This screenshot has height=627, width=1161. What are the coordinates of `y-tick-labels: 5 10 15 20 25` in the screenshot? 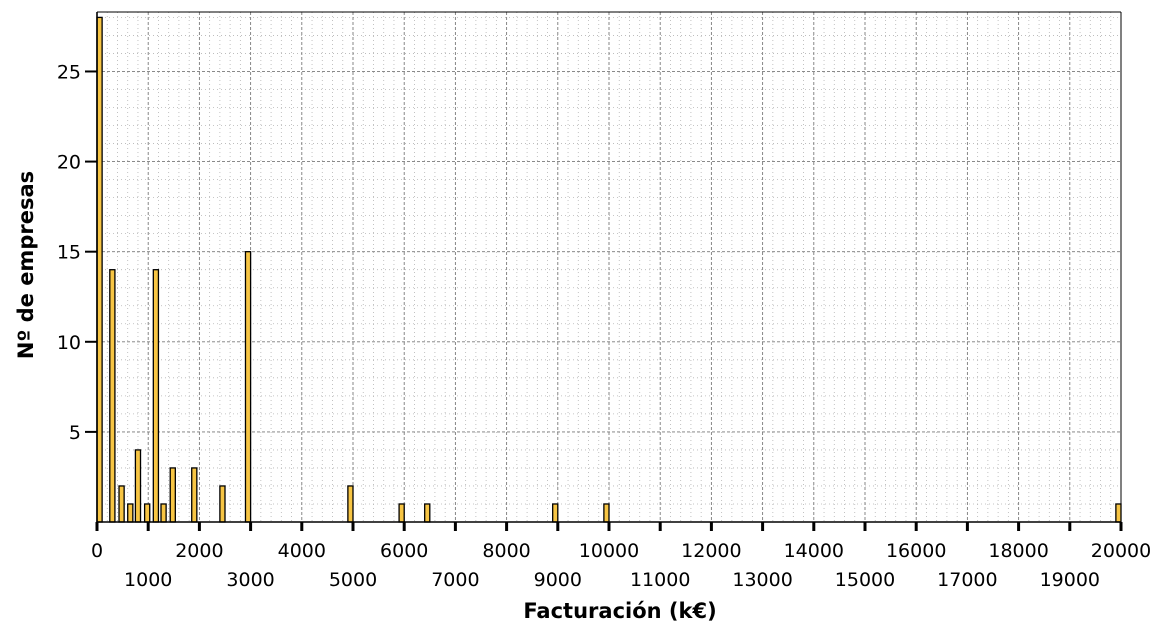 It's located at (69, 252).